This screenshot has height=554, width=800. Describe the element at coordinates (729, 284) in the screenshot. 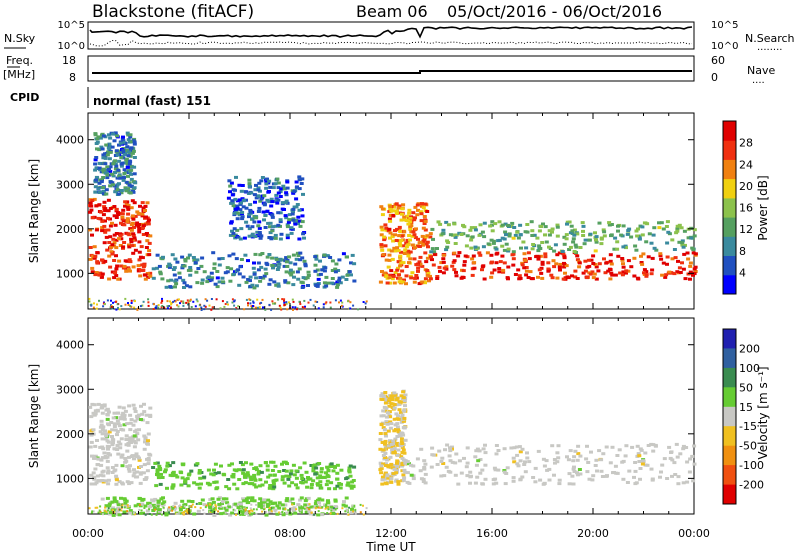

I see `colorbar-swatch` at that location.